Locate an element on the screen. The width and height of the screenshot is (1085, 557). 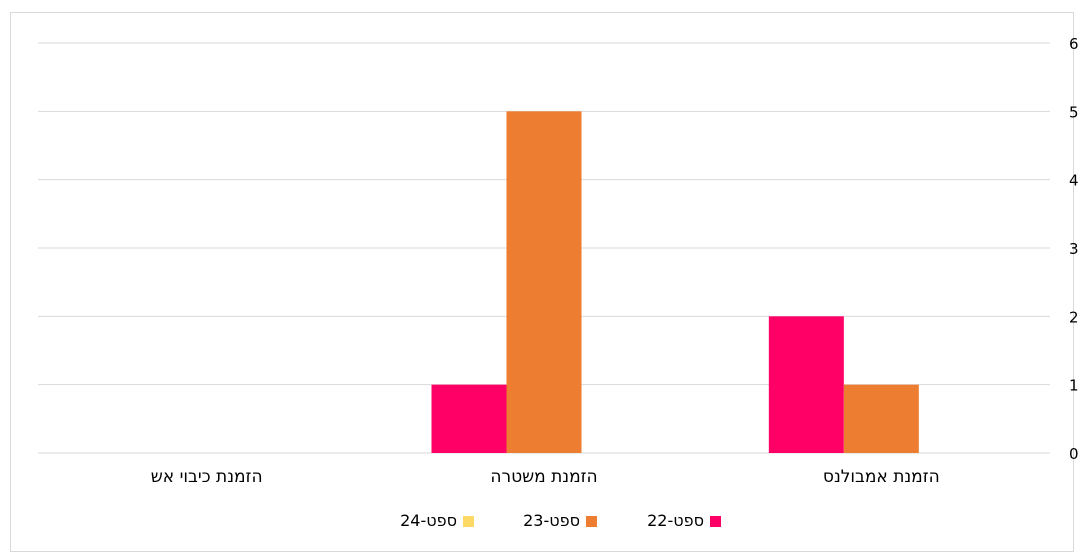
y-tick-label: 6 is located at coordinates (1074, 44).